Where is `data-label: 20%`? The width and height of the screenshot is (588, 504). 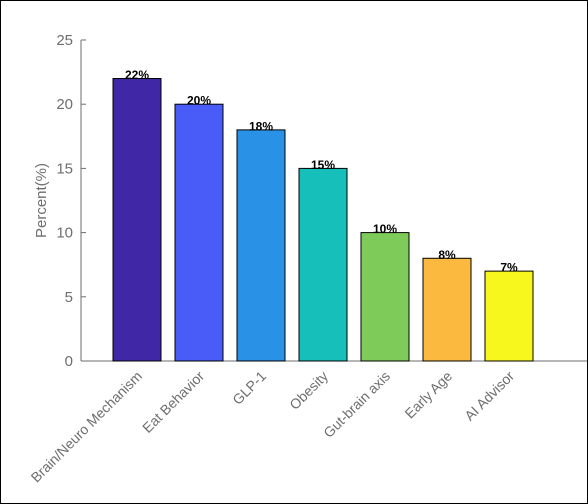
data-label: 20% is located at coordinates (199, 101).